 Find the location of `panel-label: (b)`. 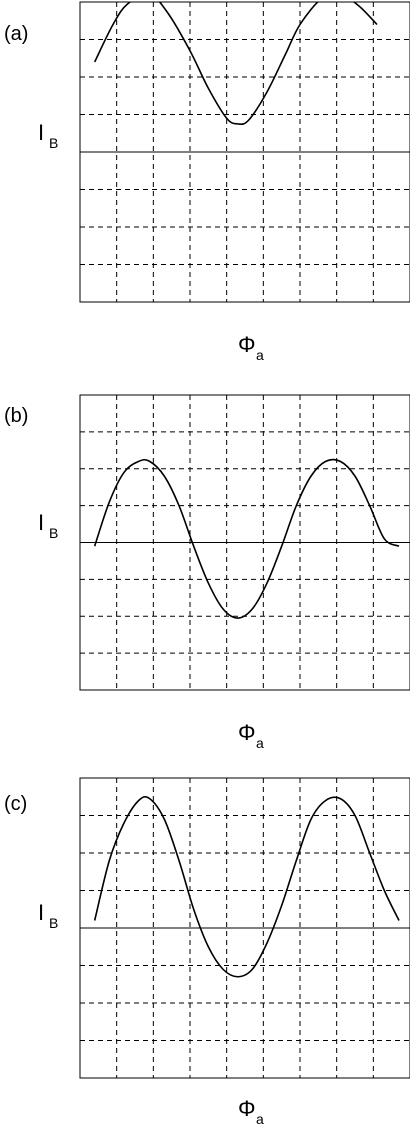

panel-label: (b) is located at coordinates (16, 416).